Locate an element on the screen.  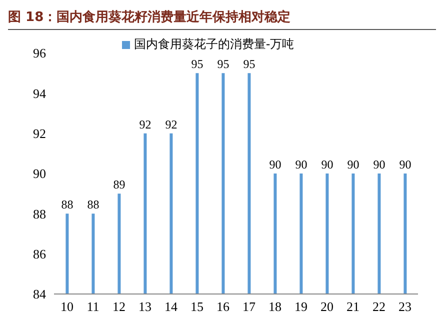
x-tick-label: 17 is located at coordinates (249, 306).